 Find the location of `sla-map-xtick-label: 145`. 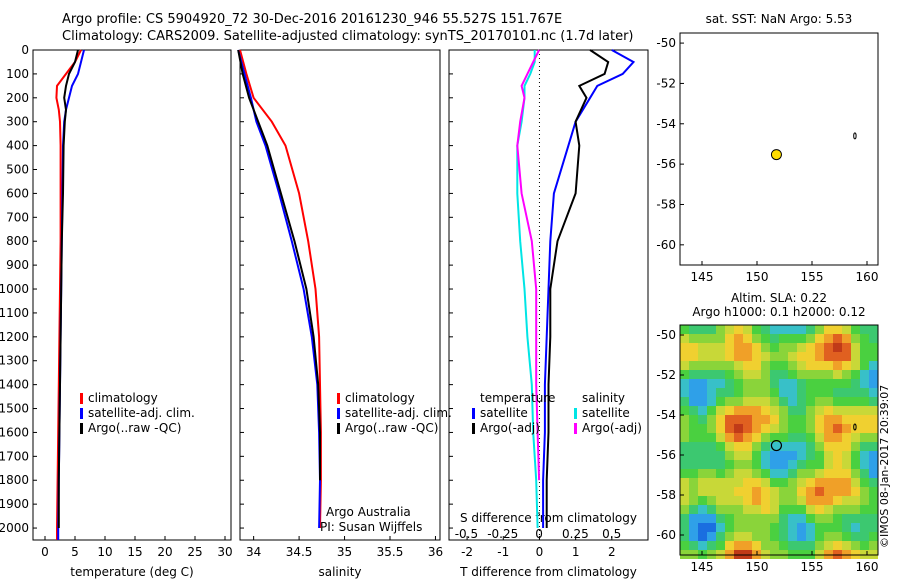

sla-map-xtick-label: 145 is located at coordinates (702, 567).